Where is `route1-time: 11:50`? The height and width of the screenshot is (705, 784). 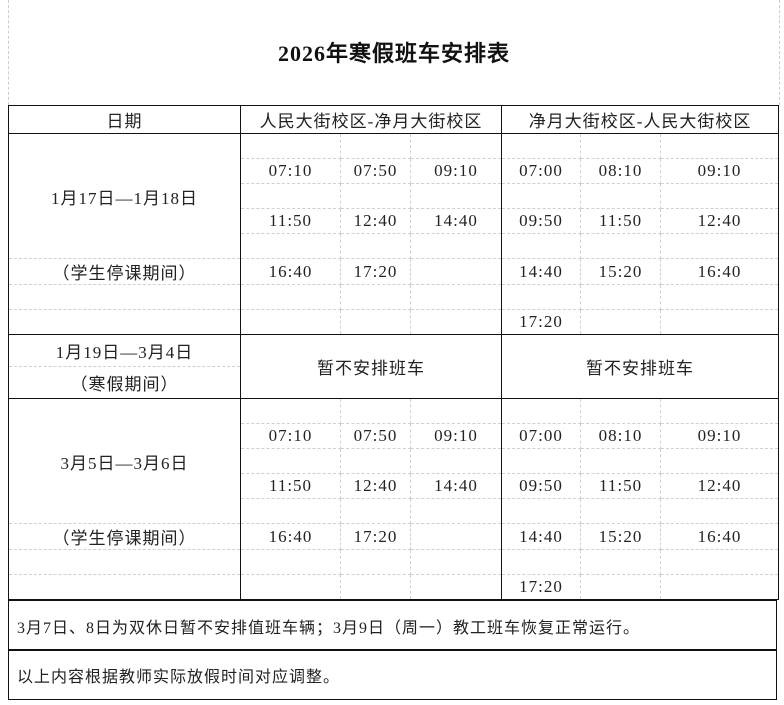
route1-time: 11:50 is located at coordinates (290, 486).